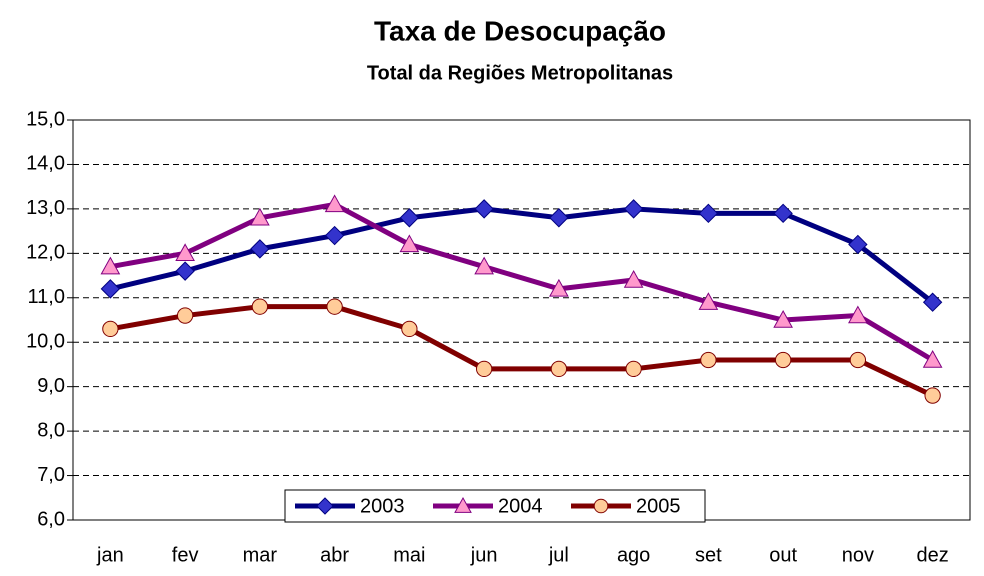 The width and height of the screenshot is (984, 576). Describe the element at coordinates (334, 555) in the screenshot. I see `x-tick-label: abr` at that location.